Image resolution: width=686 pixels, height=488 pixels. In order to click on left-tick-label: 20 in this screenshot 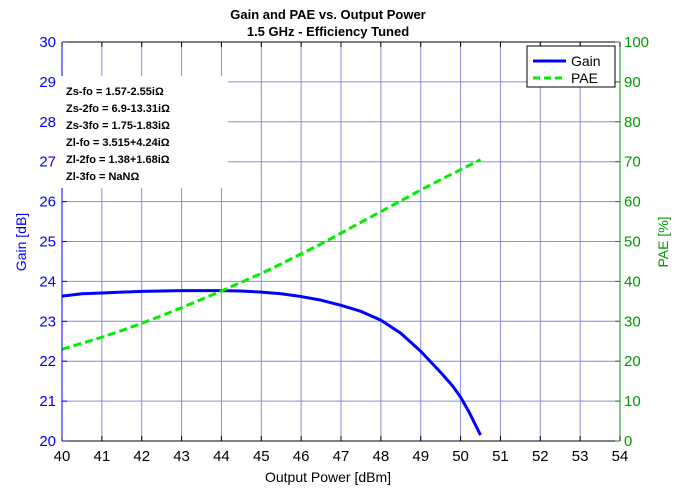, I will do `click(47, 441)`.